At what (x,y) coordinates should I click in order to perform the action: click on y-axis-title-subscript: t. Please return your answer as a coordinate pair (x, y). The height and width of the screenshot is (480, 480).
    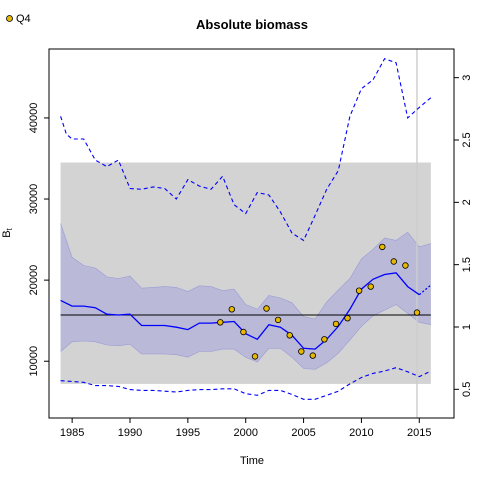
    Looking at the image, I should click on (9, 228).